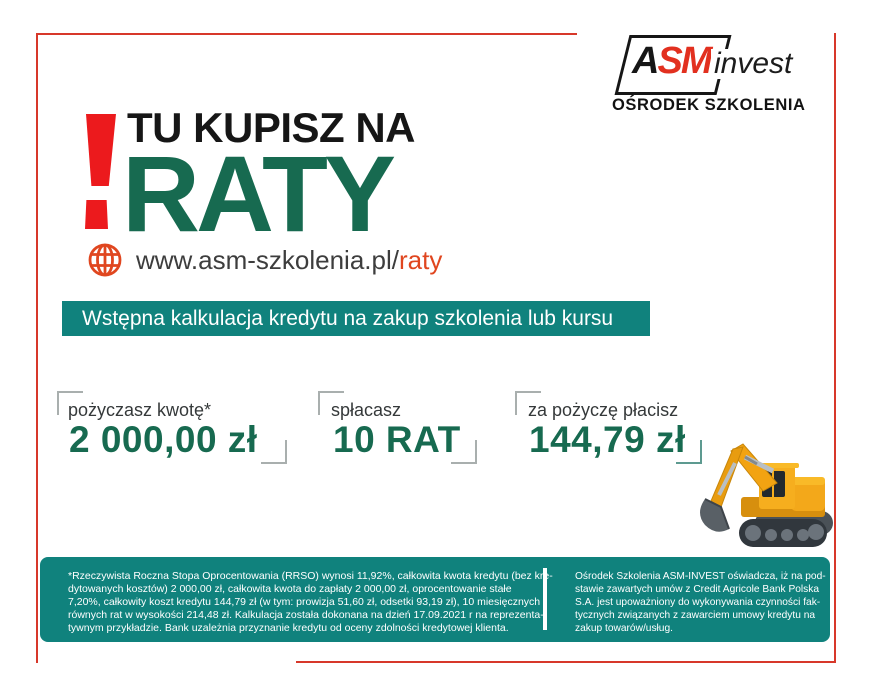 Image resolution: width=871 pixels, height=700 pixels. I want to click on website-url: www.asm-szkolenia.pl/raty, so click(289, 260).